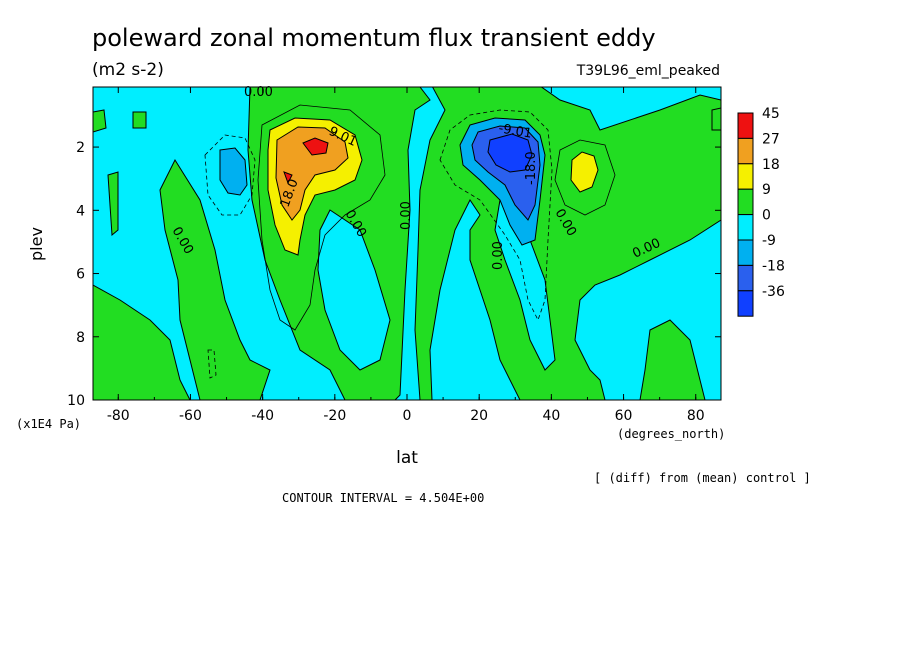 The height and width of the screenshot is (654, 904). Describe the element at coordinates (288, 178) in the screenshot. I see `region-pos27-sh-small` at that location.